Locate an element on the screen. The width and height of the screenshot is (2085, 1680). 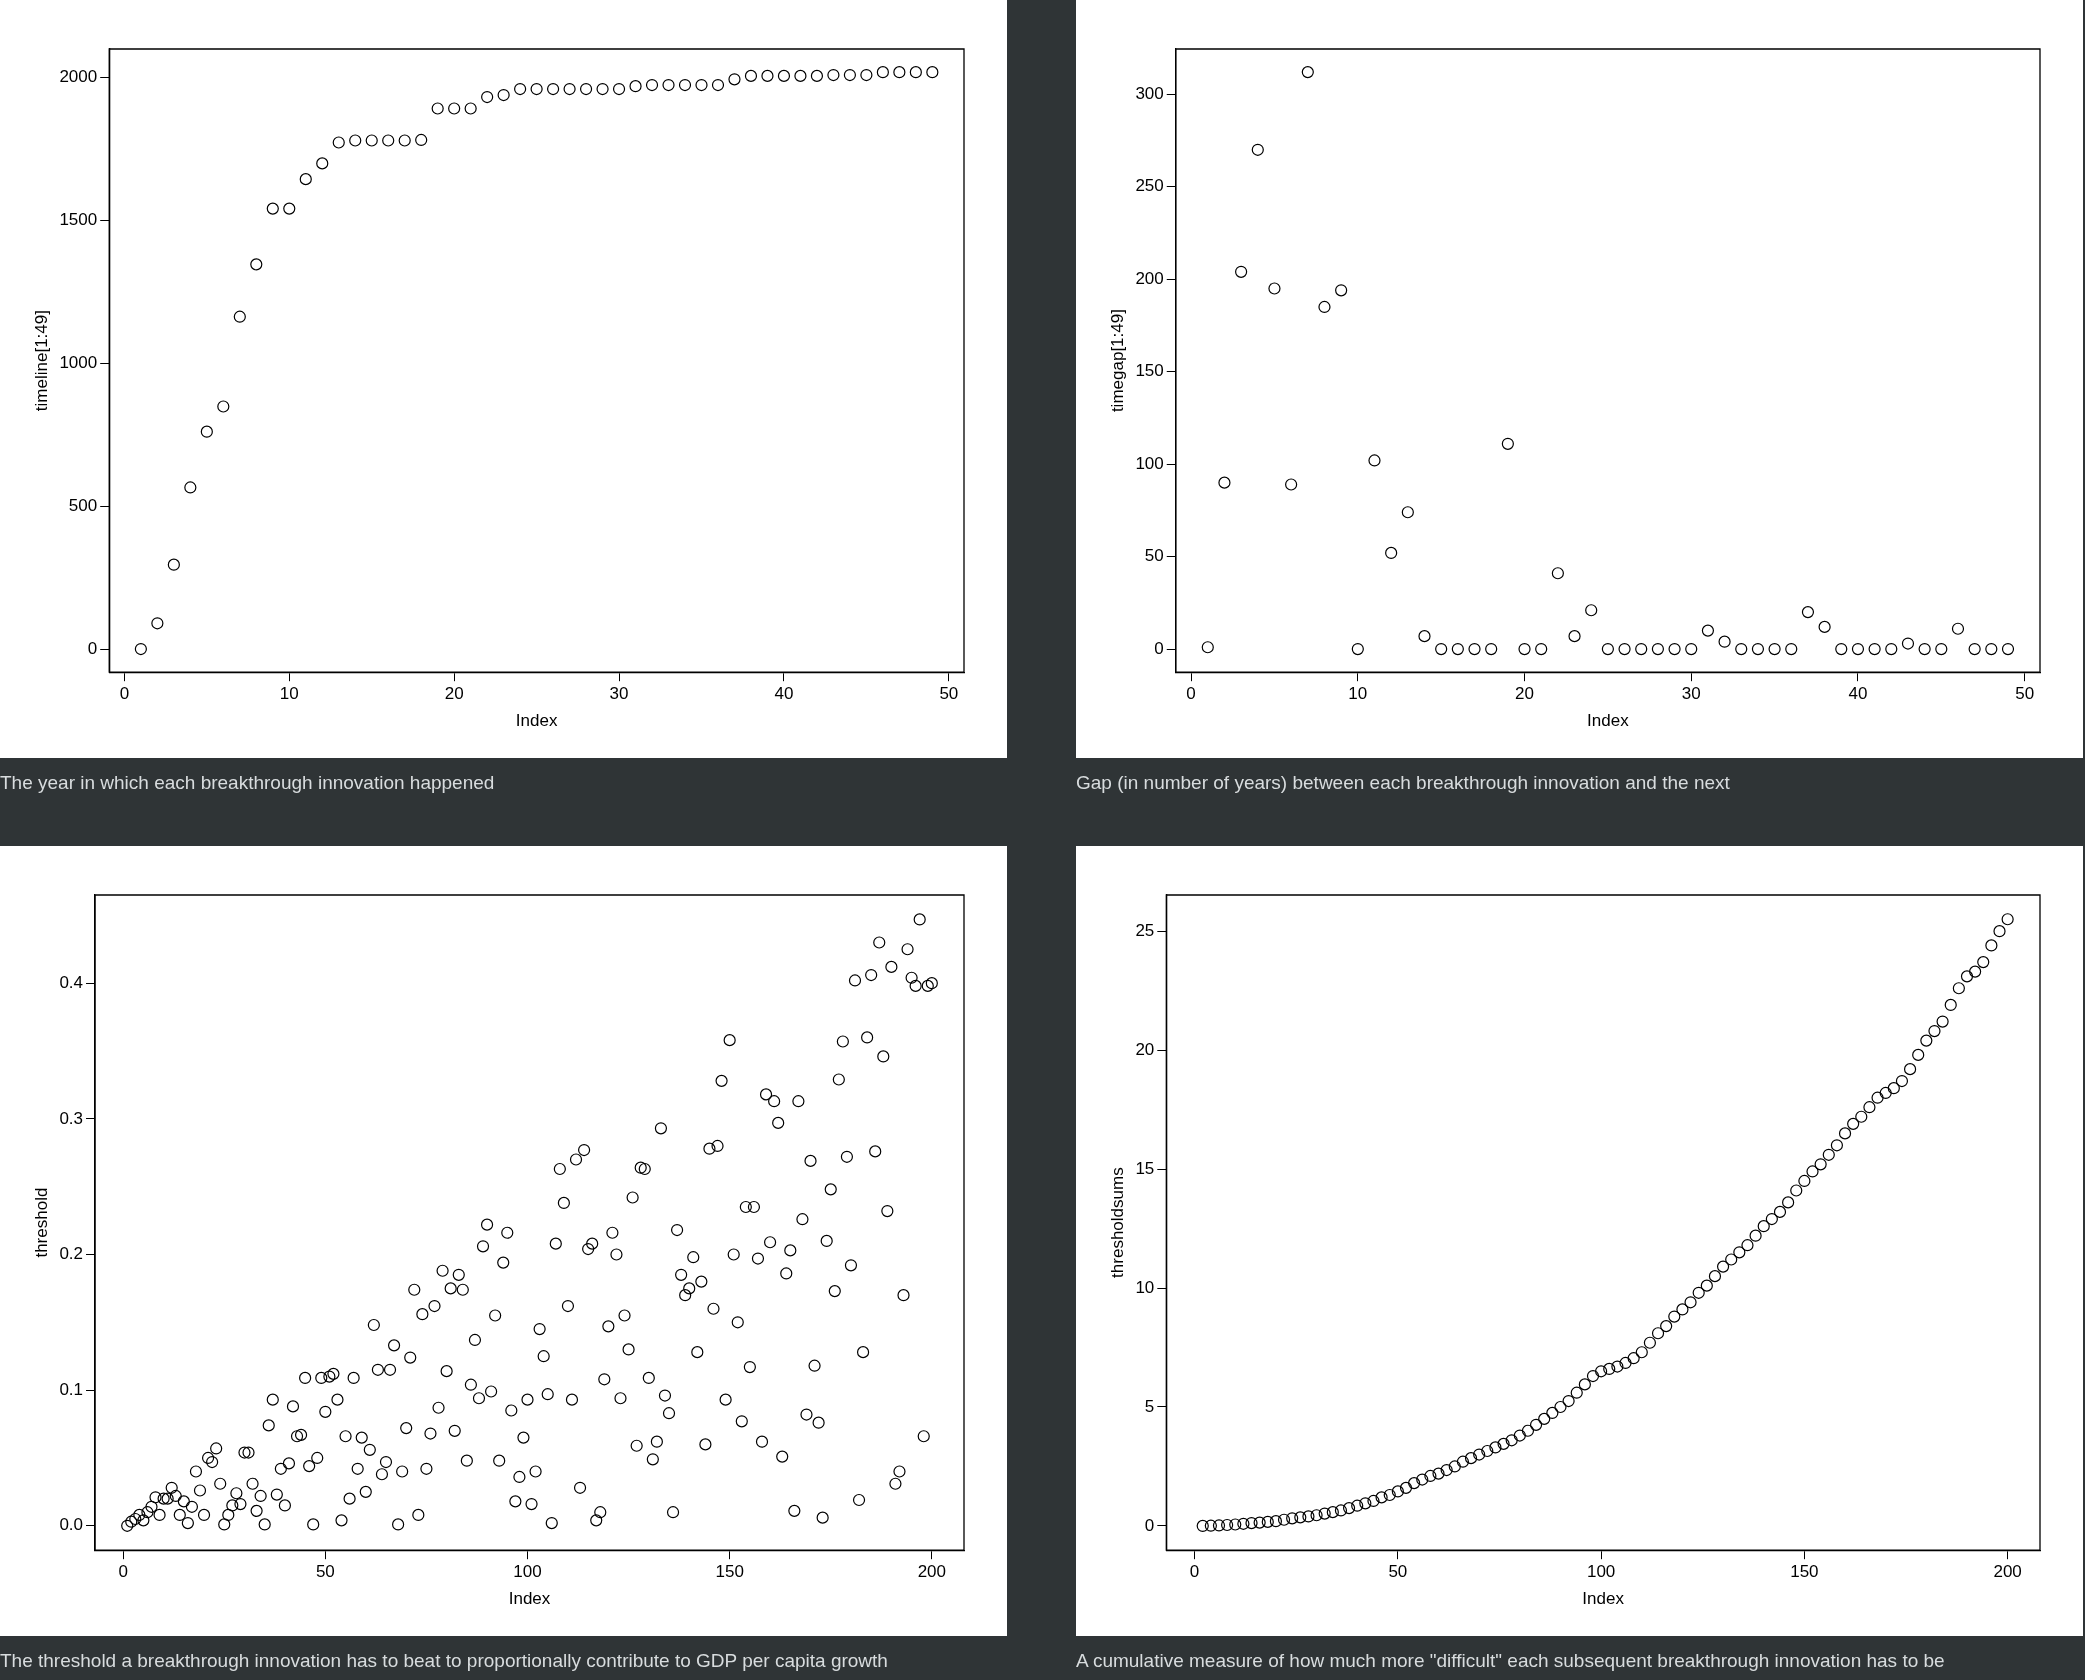
x-tick-label: 10 is located at coordinates (1358, 694).